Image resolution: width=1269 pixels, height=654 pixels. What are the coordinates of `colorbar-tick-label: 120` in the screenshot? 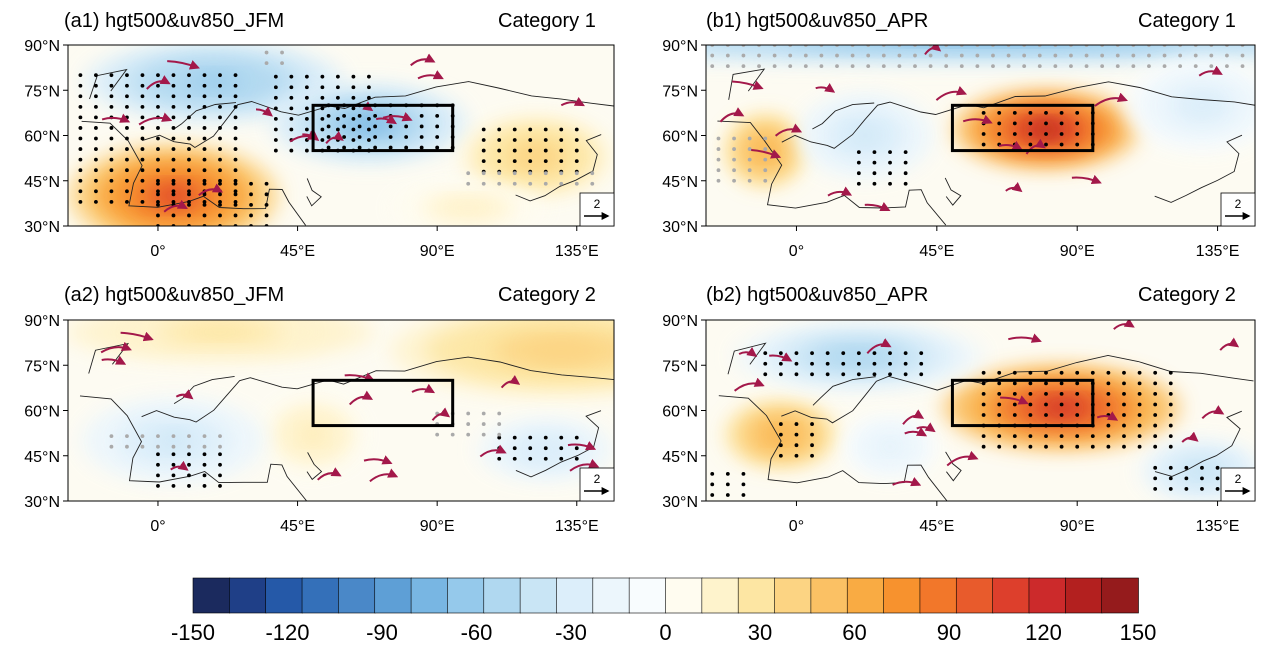 It's located at (1043, 632).